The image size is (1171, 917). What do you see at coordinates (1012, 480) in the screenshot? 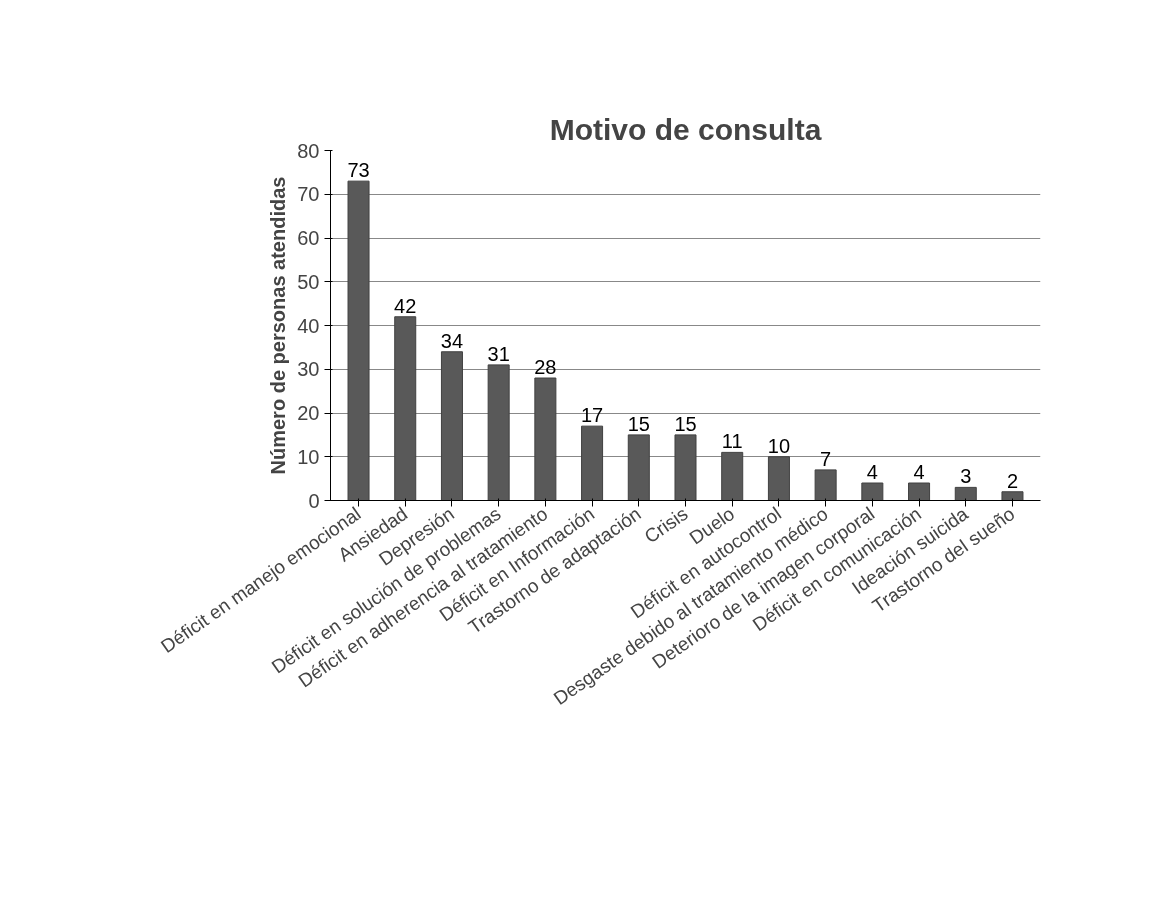
I see `data-label: 2` at bounding box center [1012, 480].